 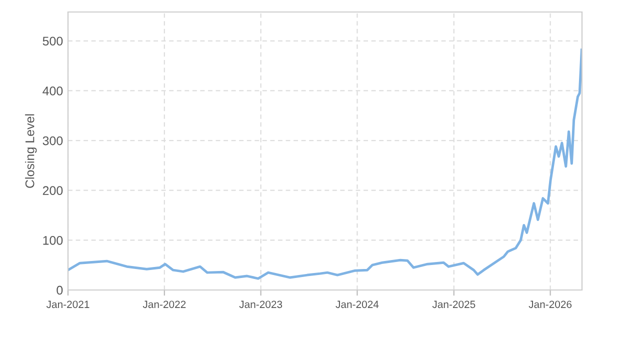 I want to click on y-tick-label: 100, so click(x=53, y=240).